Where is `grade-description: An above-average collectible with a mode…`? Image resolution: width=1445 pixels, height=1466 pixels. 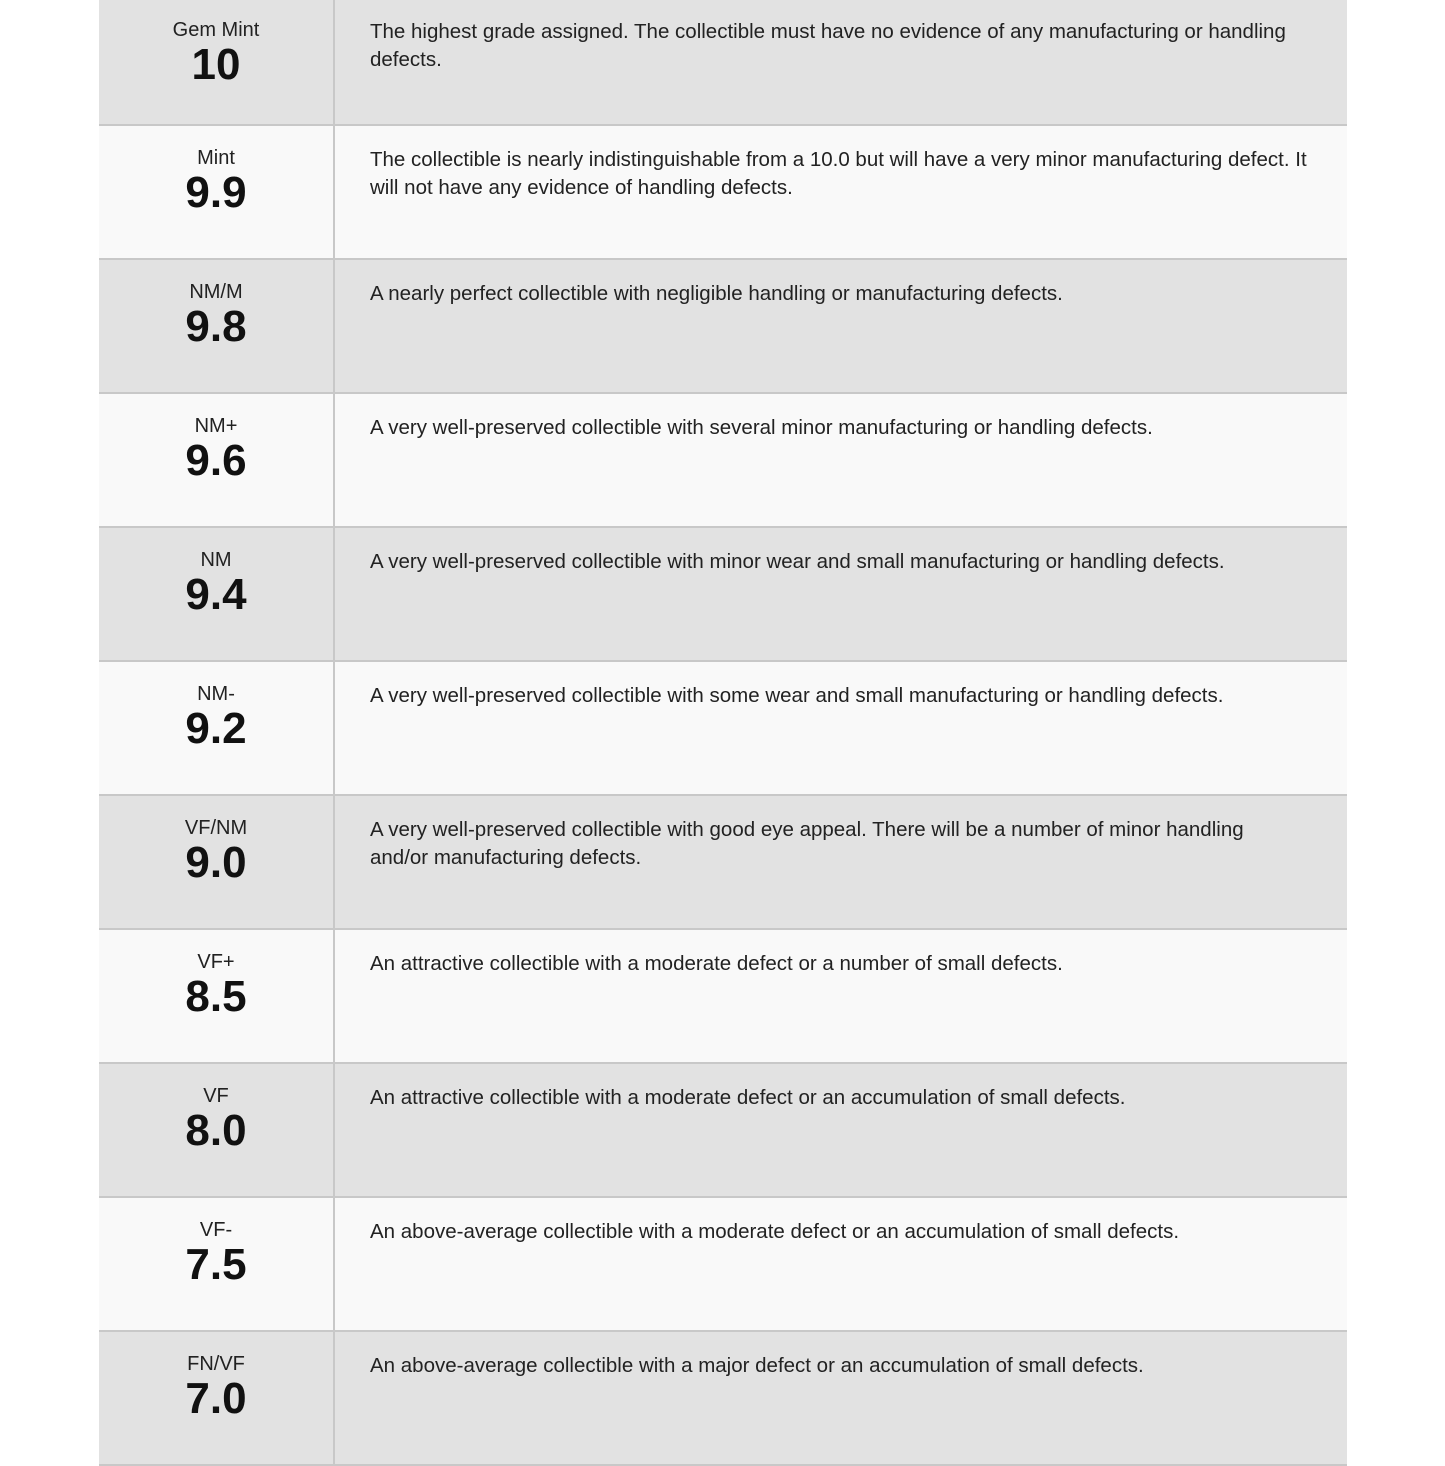
grade-description: An above-average collectible with a mode… is located at coordinates (775, 1231).